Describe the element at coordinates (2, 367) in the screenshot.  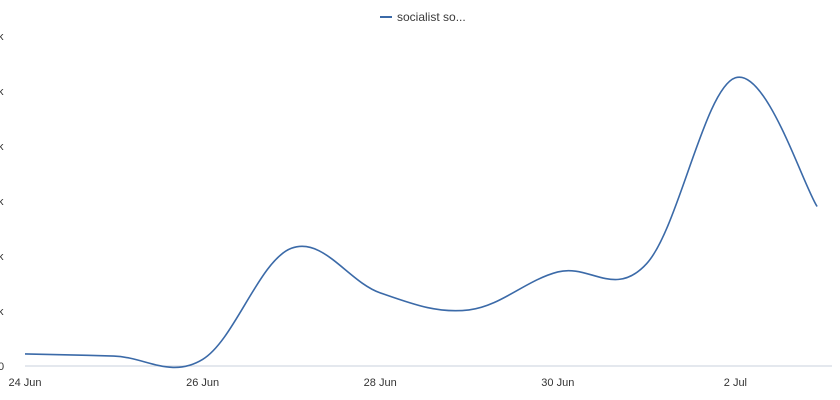
I see `y-tick-label: 0` at that location.